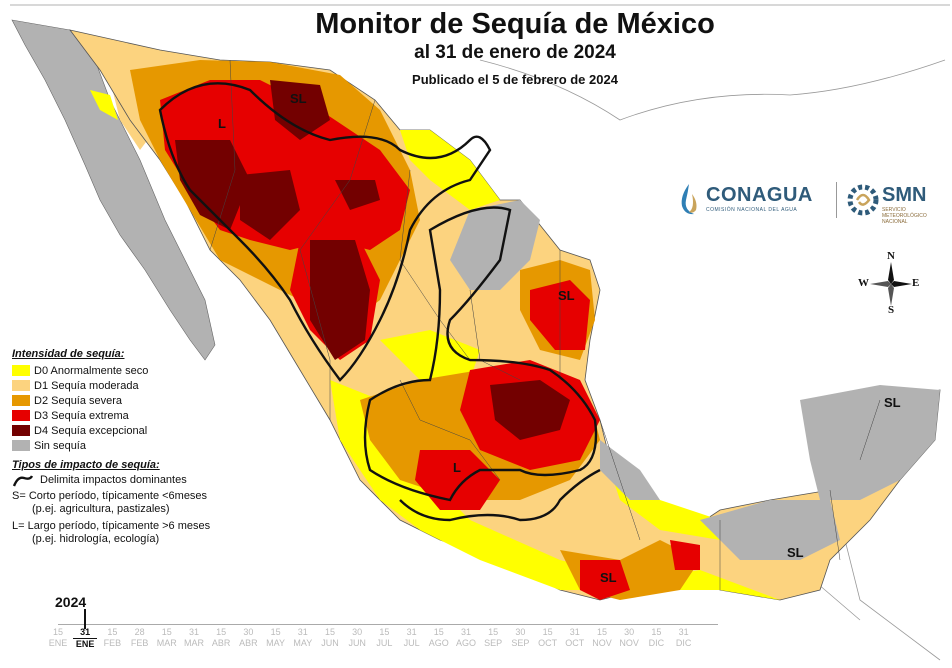 This screenshot has width=952, height=668. What do you see at coordinates (602, 643) in the screenshot?
I see `timeline-month: NOV` at bounding box center [602, 643].